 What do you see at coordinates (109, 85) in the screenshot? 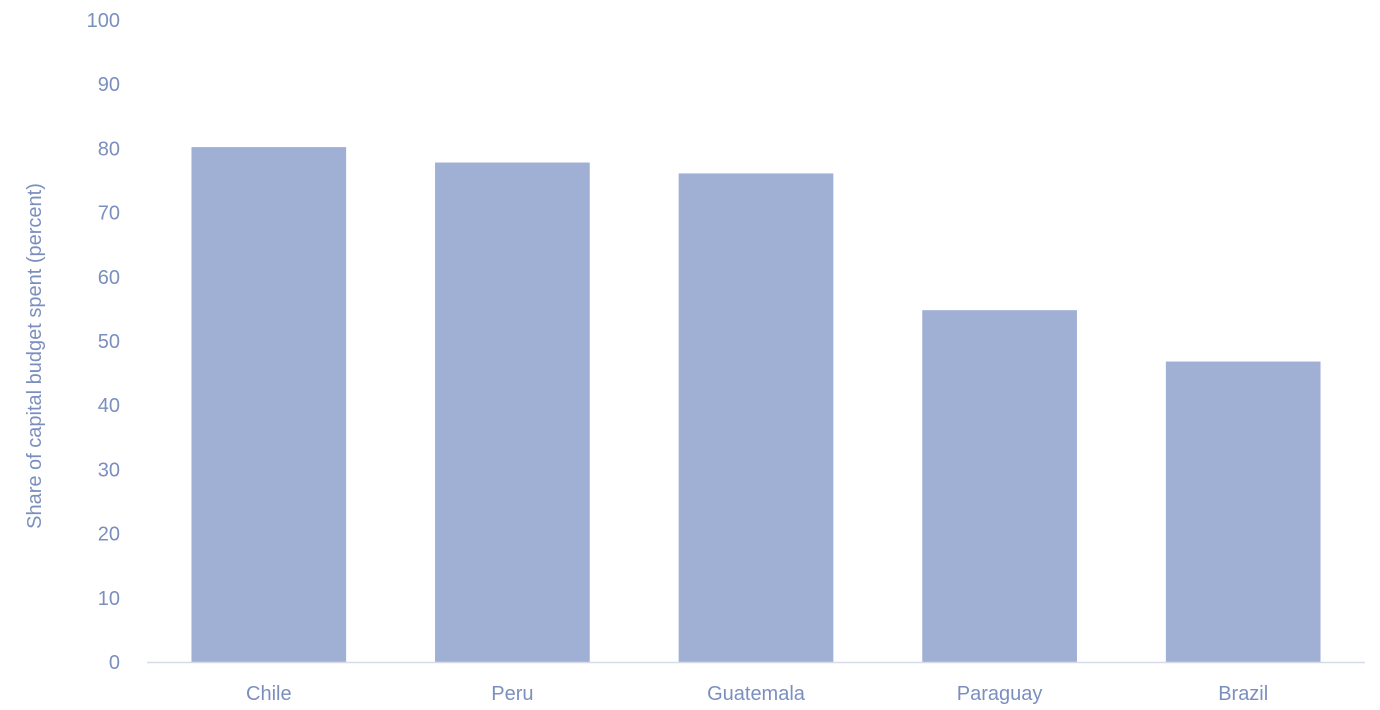
I see `y-tick-label: 90` at bounding box center [109, 85].